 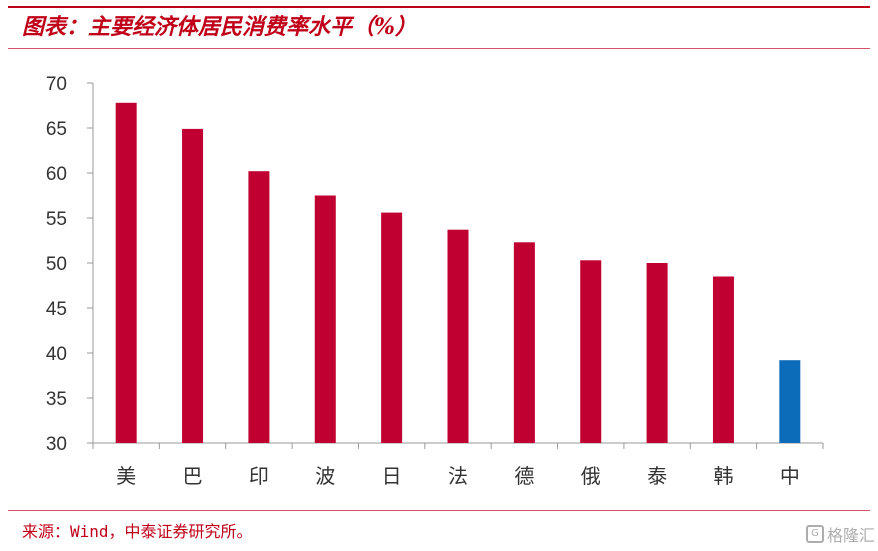 I want to click on y-tick-label: 45, so click(x=56, y=309).